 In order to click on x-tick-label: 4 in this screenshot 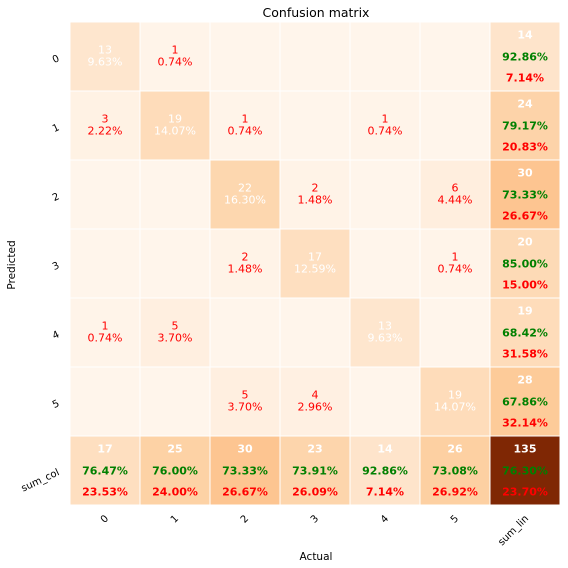, I will do `click(385, 519)`.